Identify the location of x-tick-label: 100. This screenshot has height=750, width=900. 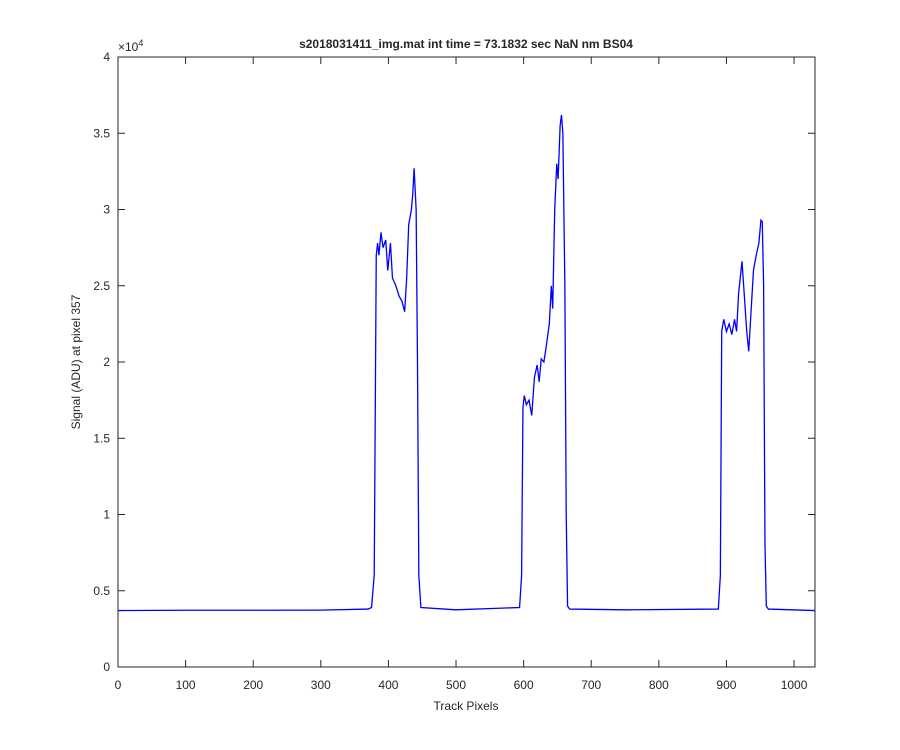
(186, 685).